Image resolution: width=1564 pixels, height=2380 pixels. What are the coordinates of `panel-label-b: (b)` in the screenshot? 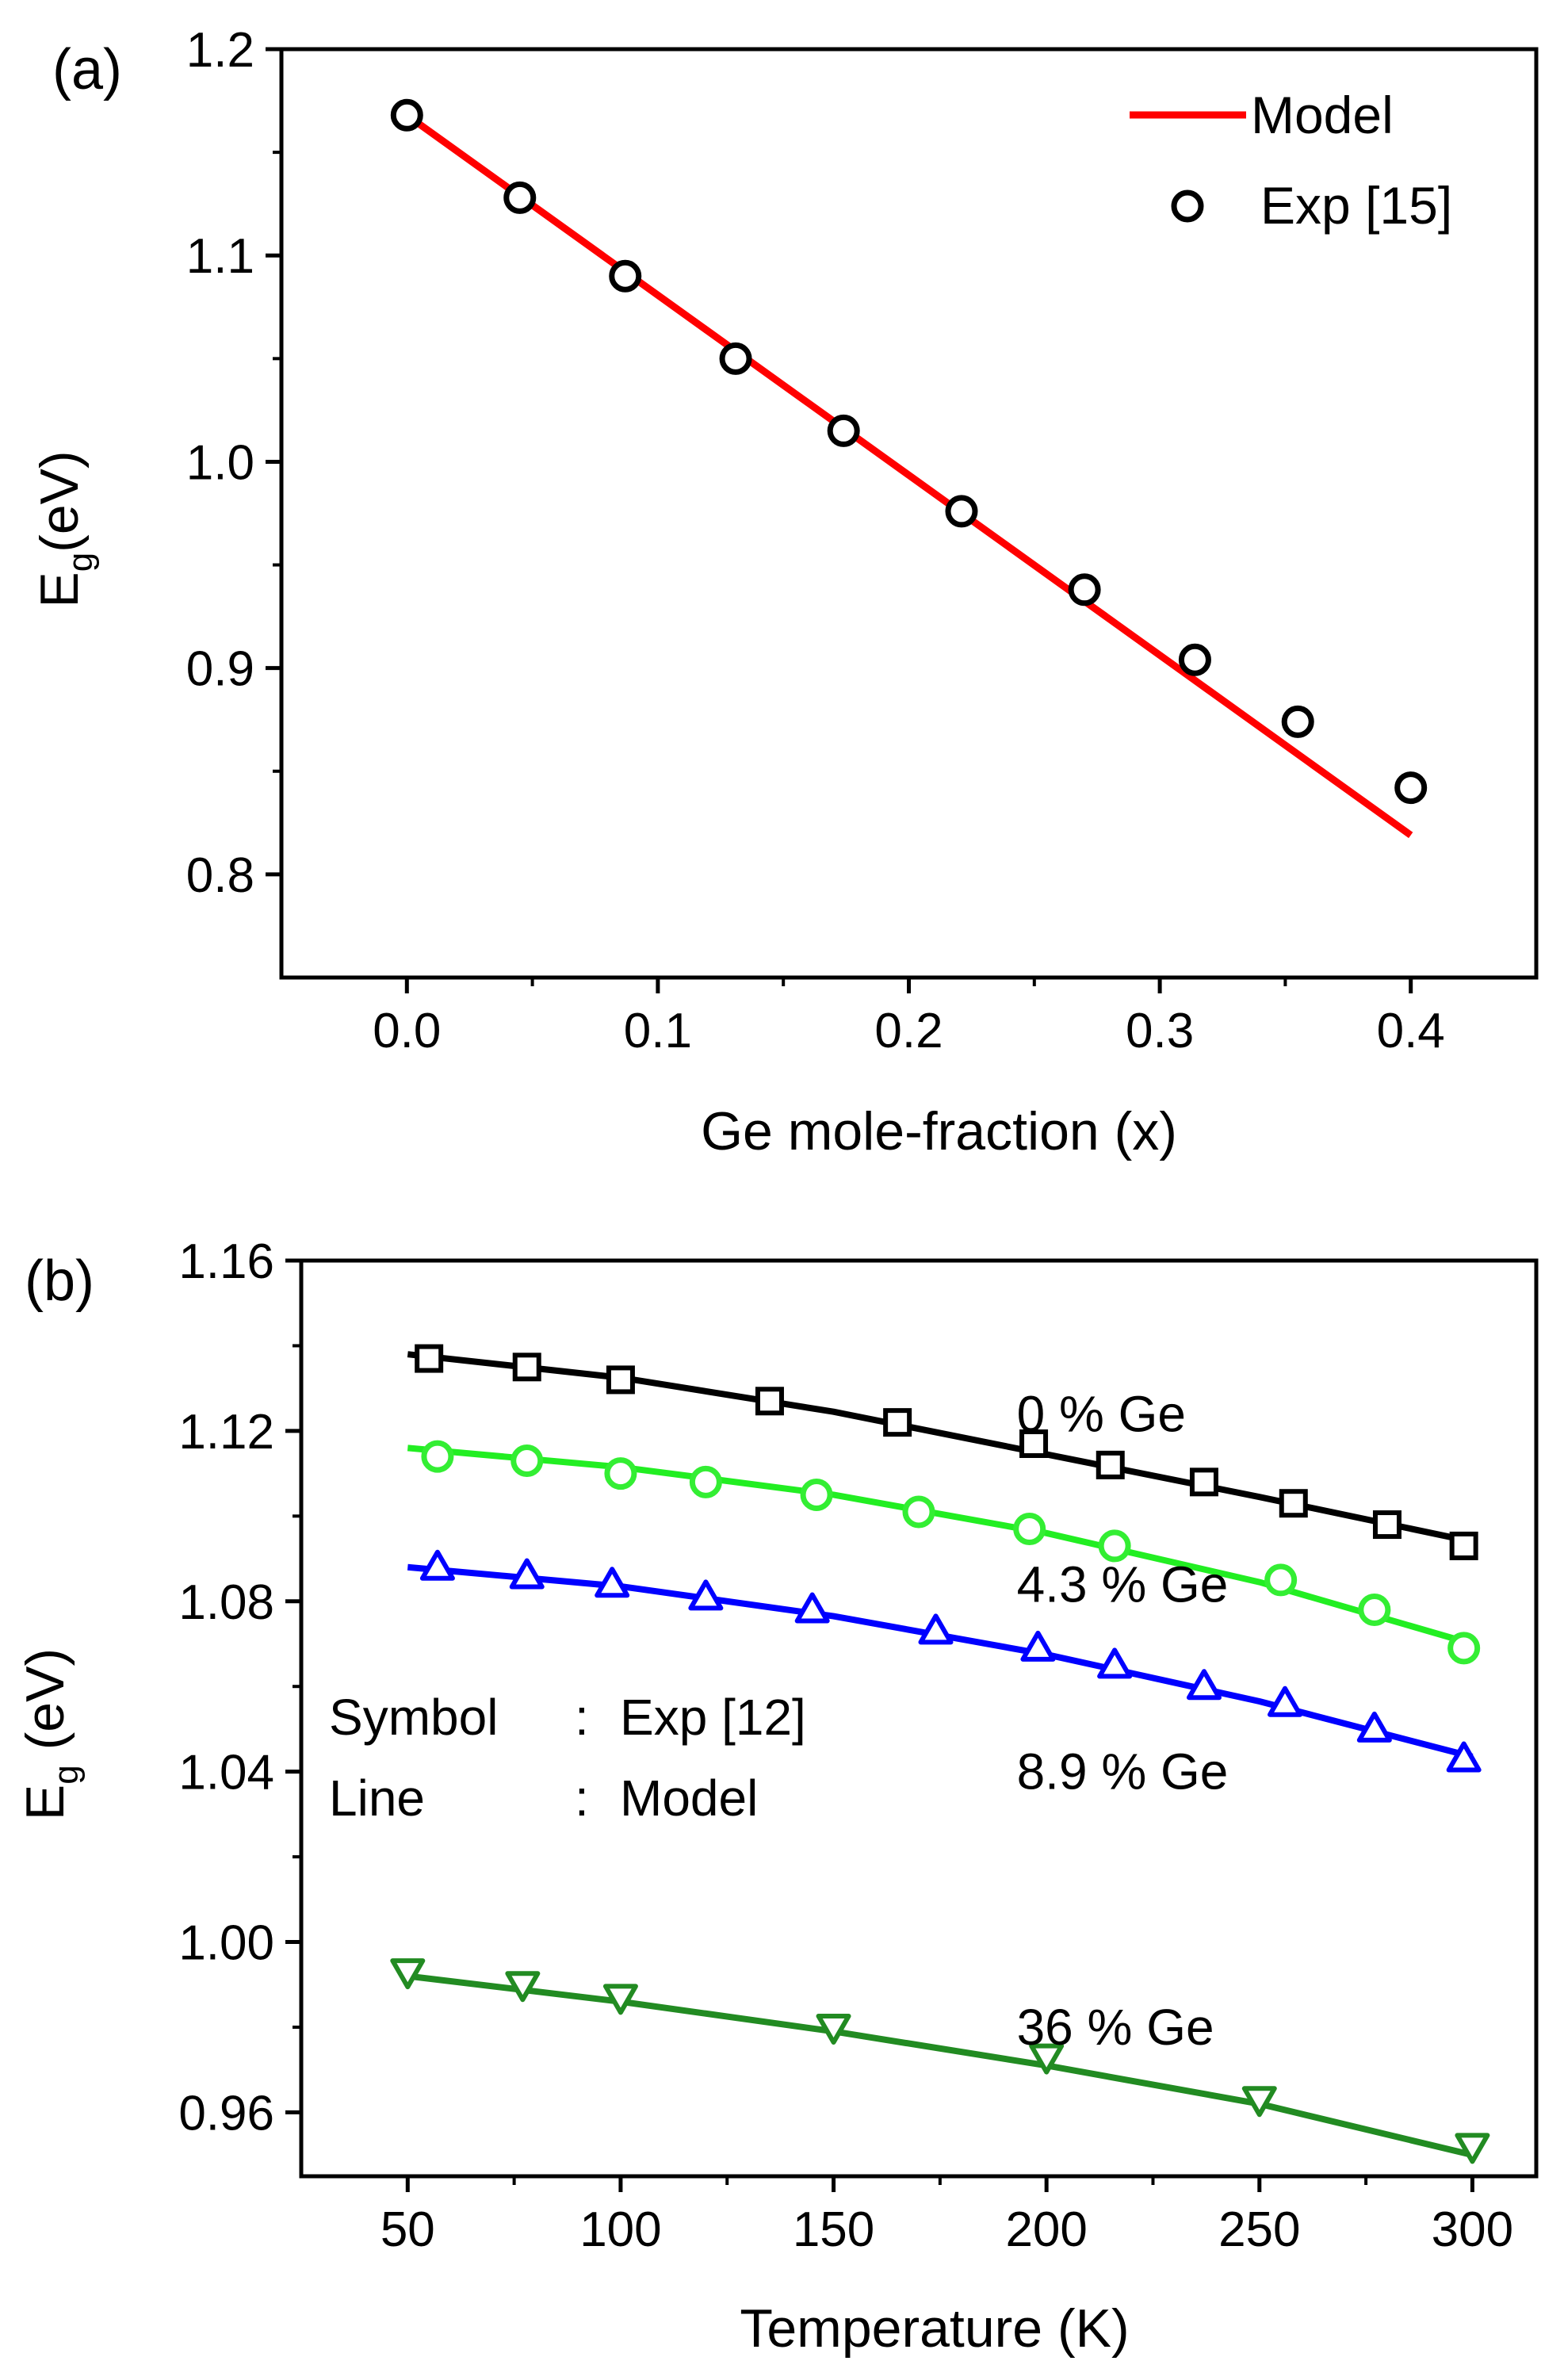 It's located at (59, 1281).